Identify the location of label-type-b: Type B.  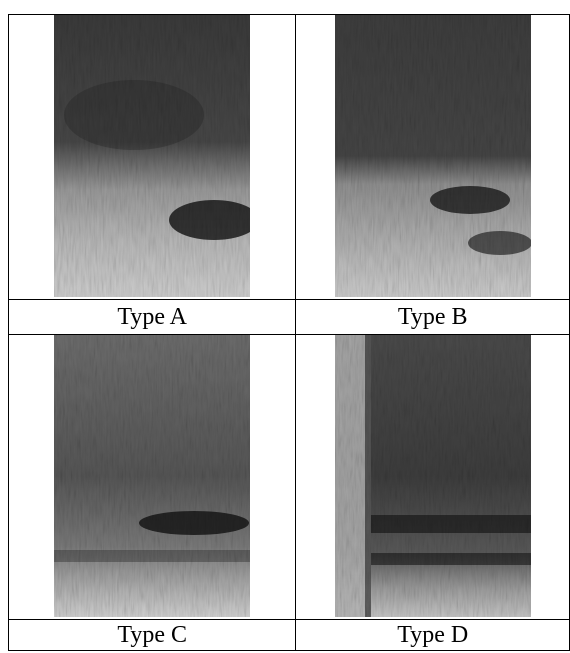
(432, 317).